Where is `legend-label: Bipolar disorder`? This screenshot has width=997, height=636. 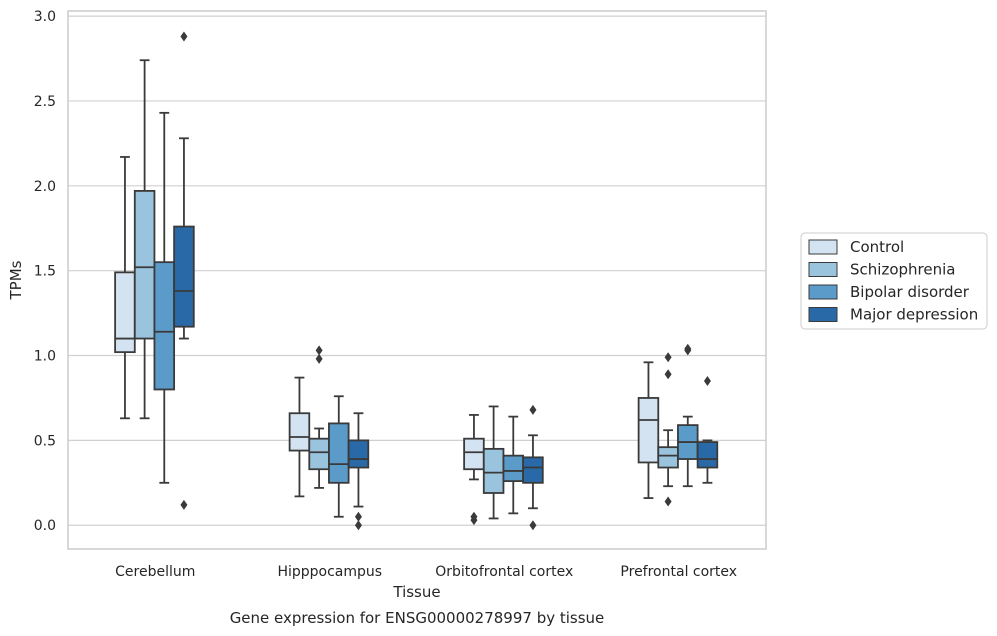
legend-label: Bipolar disorder is located at coordinates (910, 292).